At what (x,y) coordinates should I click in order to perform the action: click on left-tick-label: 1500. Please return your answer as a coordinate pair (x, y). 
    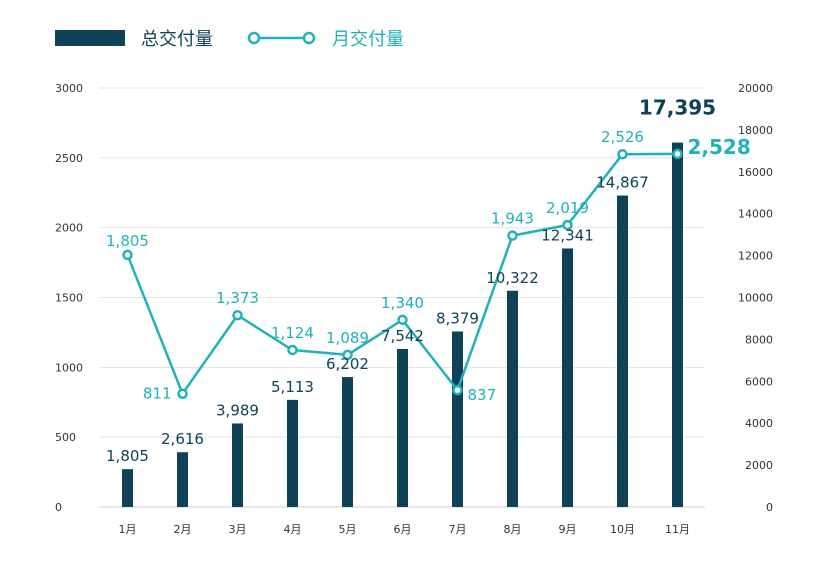
    Looking at the image, I should click on (69, 298).